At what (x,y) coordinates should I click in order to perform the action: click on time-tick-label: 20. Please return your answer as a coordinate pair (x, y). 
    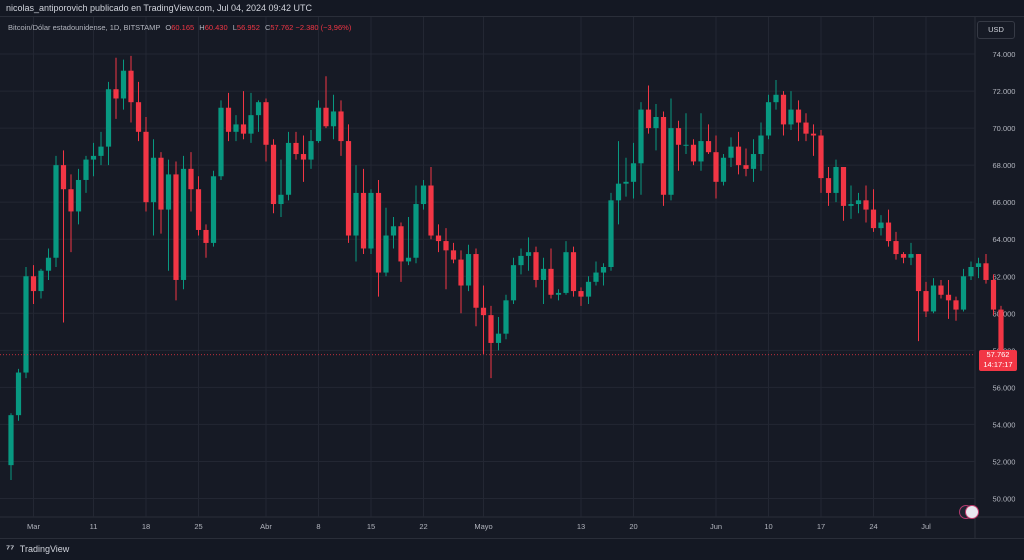
    Looking at the image, I should click on (633, 526).